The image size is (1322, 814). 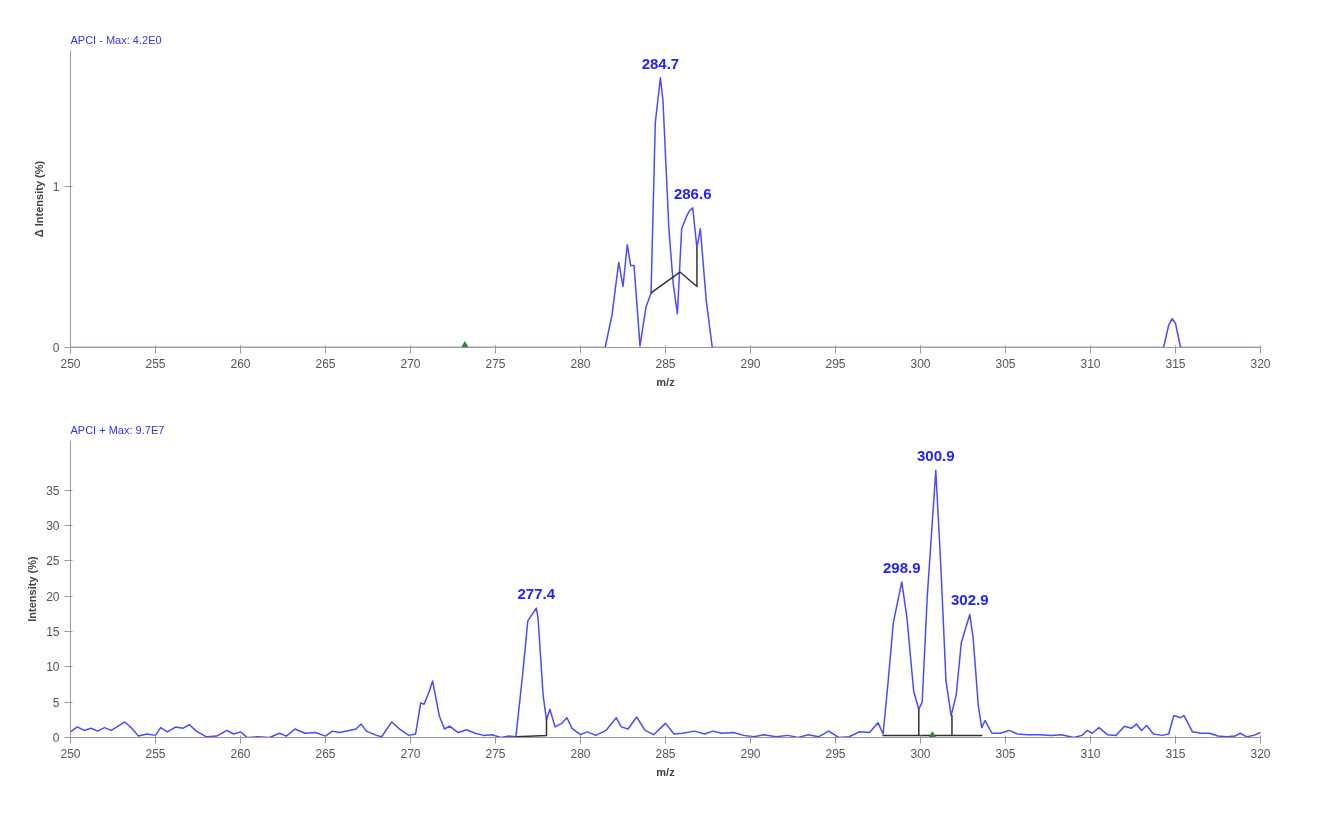 What do you see at coordinates (53, 631) in the screenshot?
I see `y-tick-label: 15` at bounding box center [53, 631].